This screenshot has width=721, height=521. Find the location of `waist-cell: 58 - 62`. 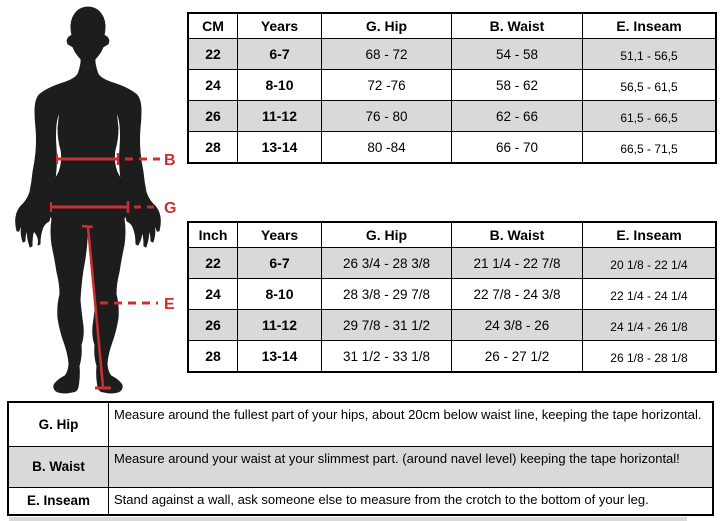

waist-cell: 58 - 62 is located at coordinates (517, 85).